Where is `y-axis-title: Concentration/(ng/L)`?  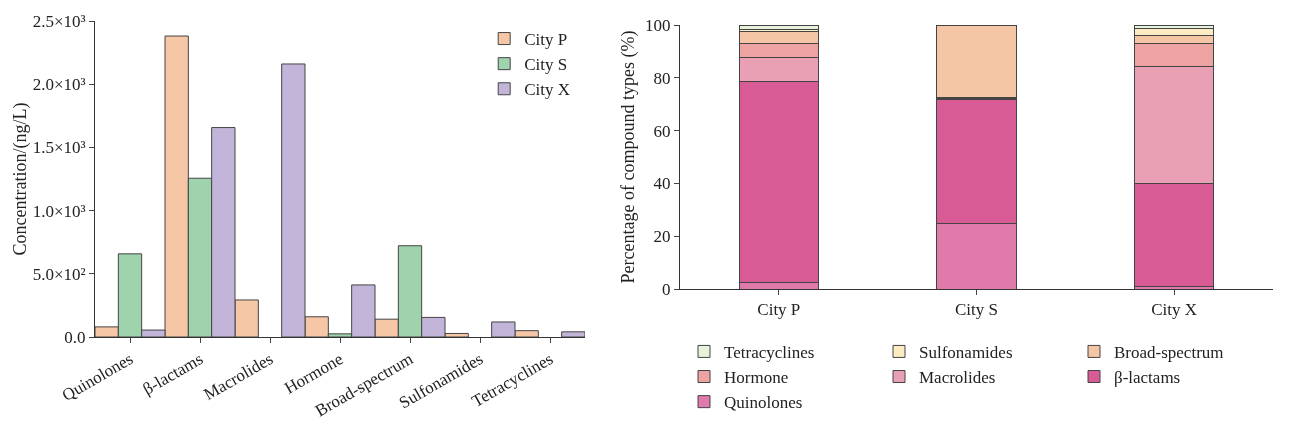 y-axis-title: Concentration/(ng/L) is located at coordinates (20, 179).